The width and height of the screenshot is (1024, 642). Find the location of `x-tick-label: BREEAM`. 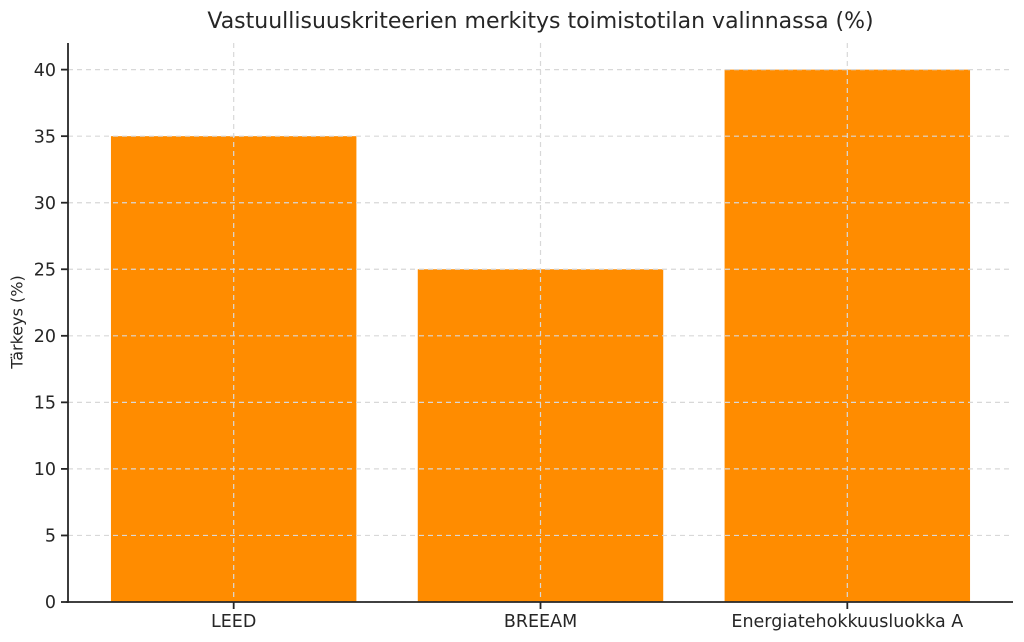

x-tick-label: BREEAM is located at coordinates (540, 622).